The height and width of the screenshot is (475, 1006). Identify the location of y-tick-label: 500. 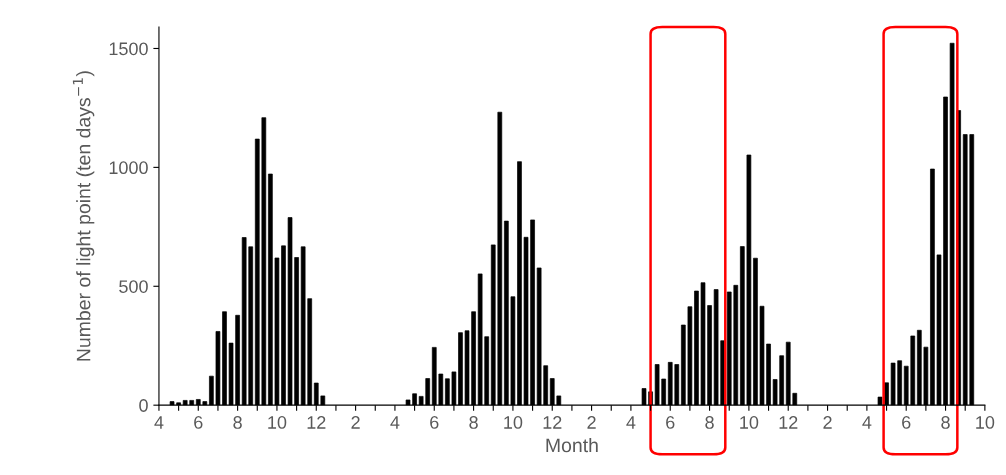
(133, 286).